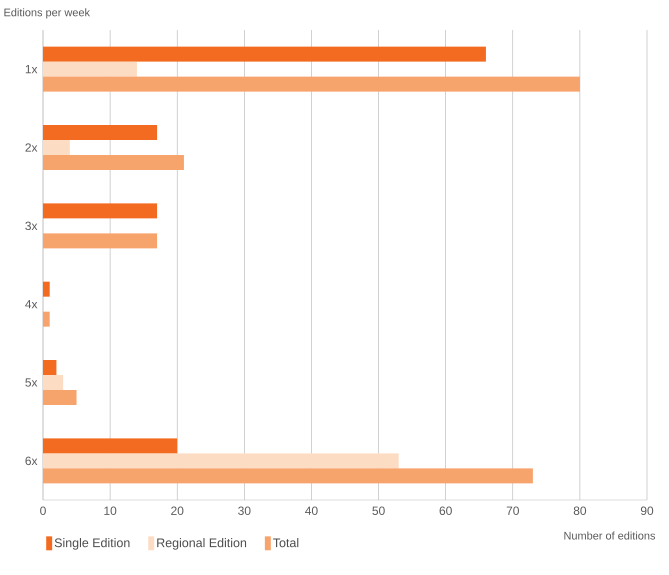 The width and height of the screenshot is (669, 575). What do you see at coordinates (610, 536) in the screenshot?
I see `x-axis-title: Number of editions` at bounding box center [610, 536].